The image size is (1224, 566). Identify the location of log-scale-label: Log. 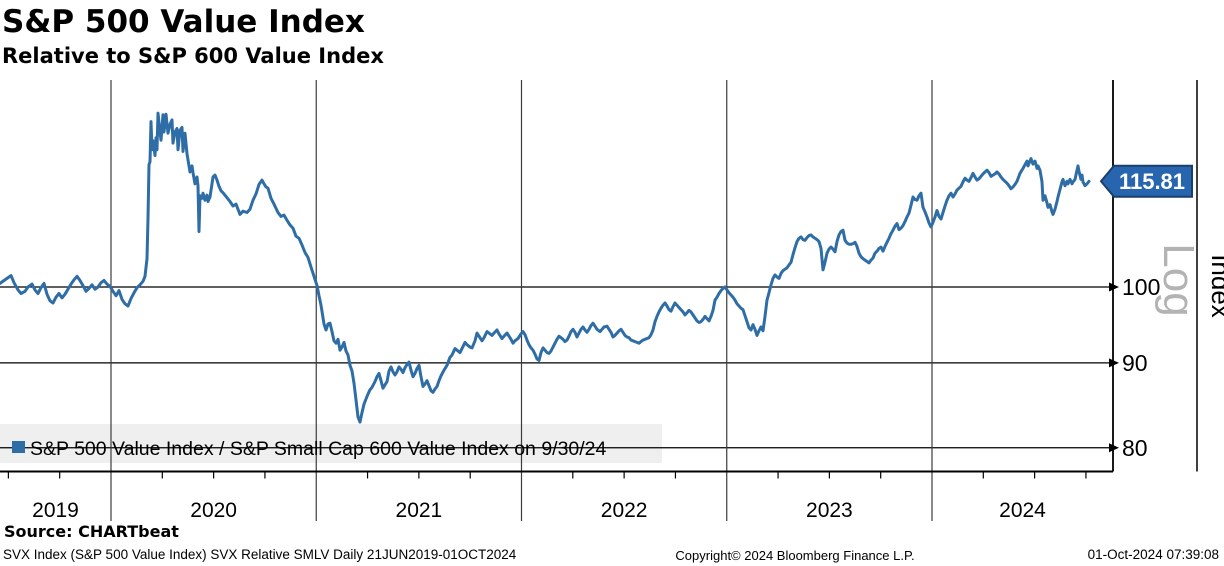
(1178, 279).